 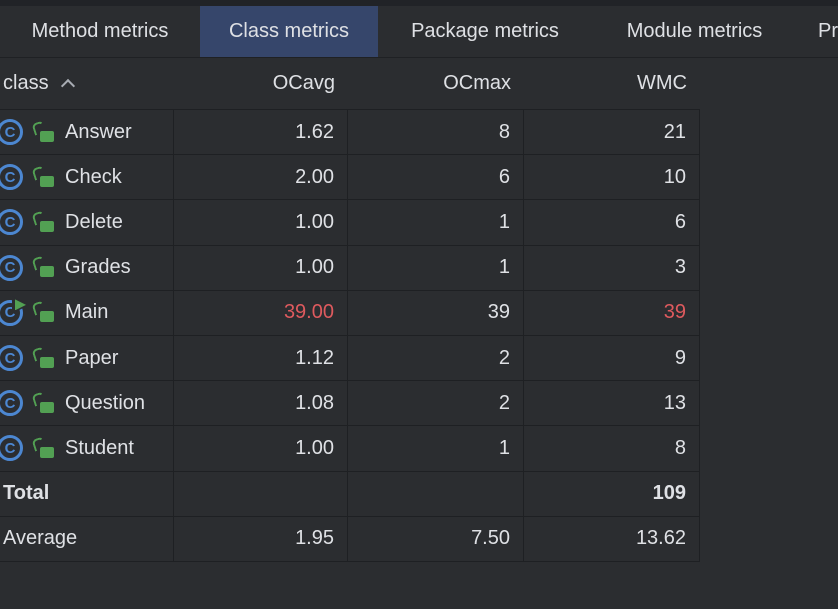 I want to click on ocmax-value-cell: 39, so click(x=436, y=312).